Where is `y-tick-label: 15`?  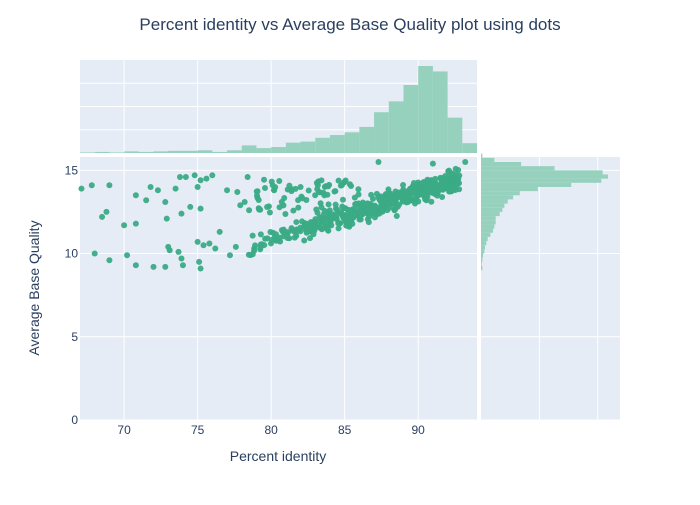 y-tick-label: 15 is located at coordinates (72, 170).